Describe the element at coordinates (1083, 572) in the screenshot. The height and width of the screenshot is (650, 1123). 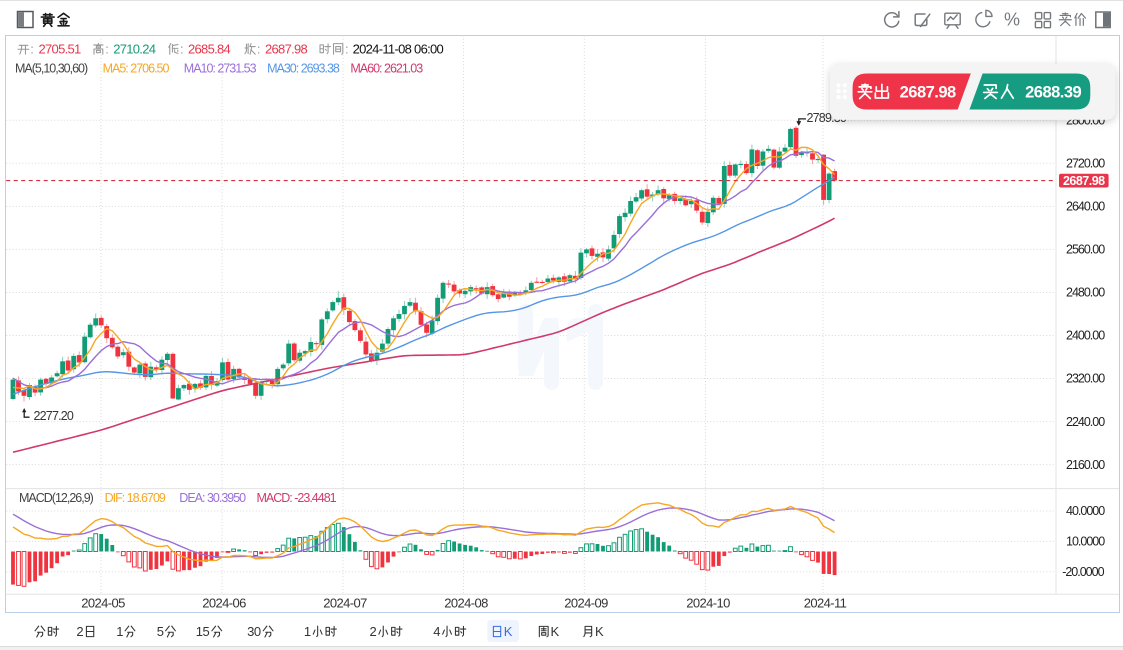
I see `svg-text: -20.0000` at that location.